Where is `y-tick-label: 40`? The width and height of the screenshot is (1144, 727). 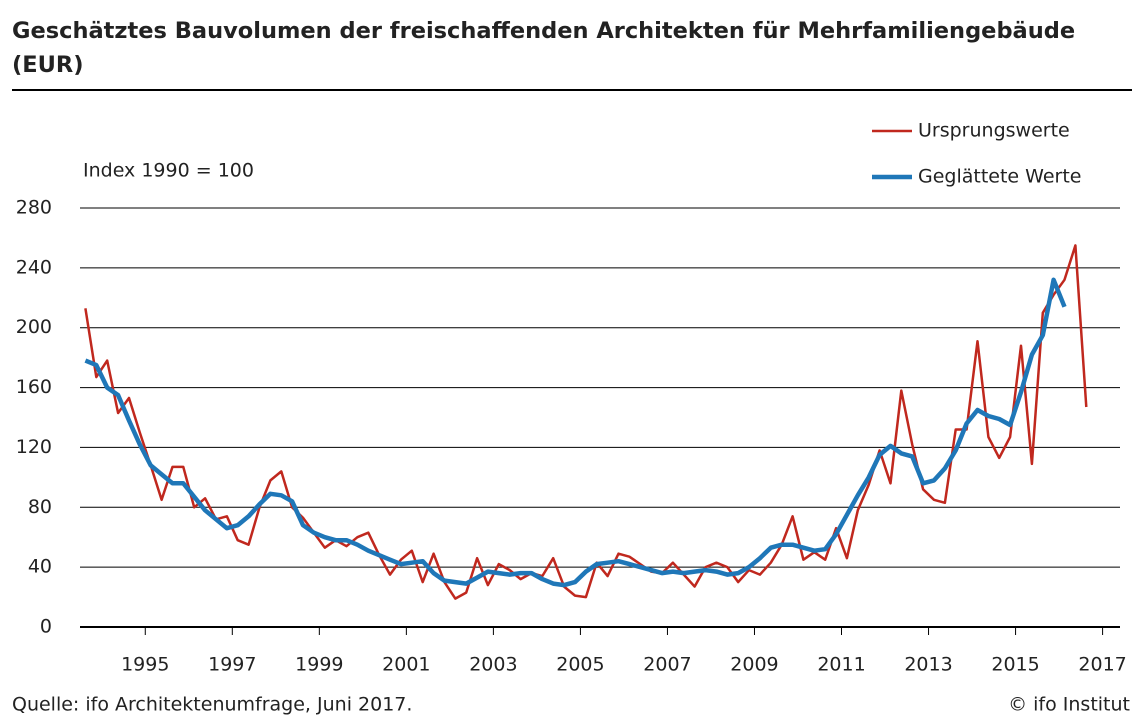 y-tick-label: 40 is located at coordinates (40, 567).